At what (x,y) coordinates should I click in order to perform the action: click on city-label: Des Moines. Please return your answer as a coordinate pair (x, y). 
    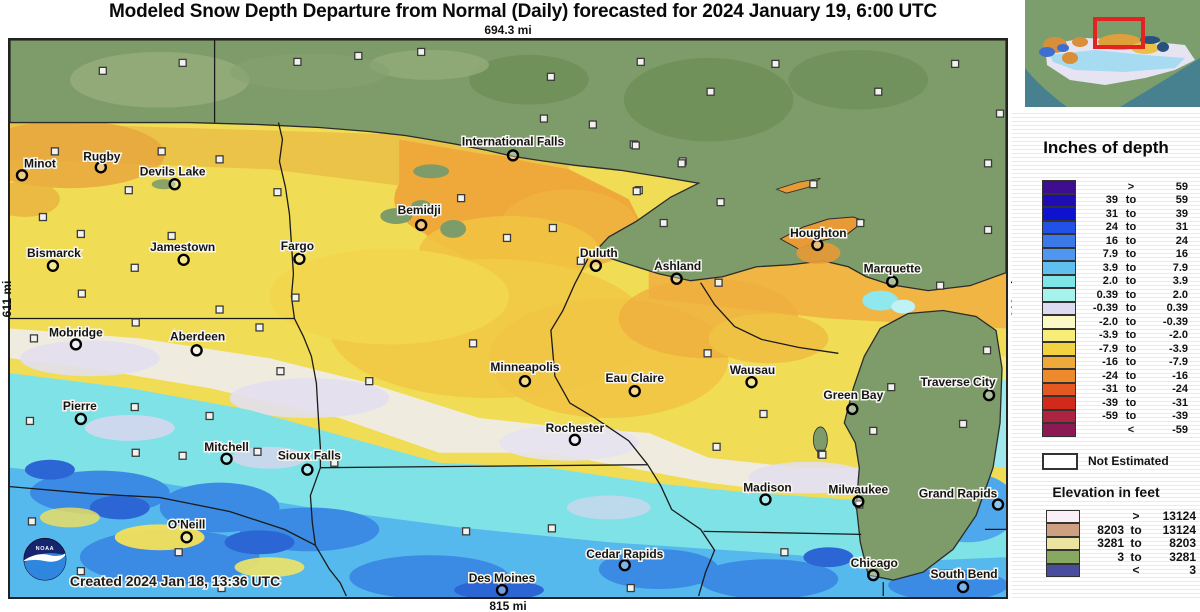
    Looking at the image, I should click on (502, 578).